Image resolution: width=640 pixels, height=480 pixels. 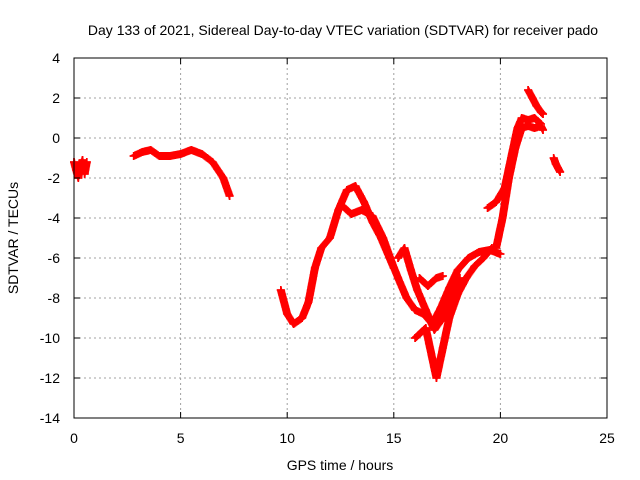 What do you see at coordinates (56, 138) in the screenshot?
I see `y-tick-label: 0` at bounding box center [56, 138].